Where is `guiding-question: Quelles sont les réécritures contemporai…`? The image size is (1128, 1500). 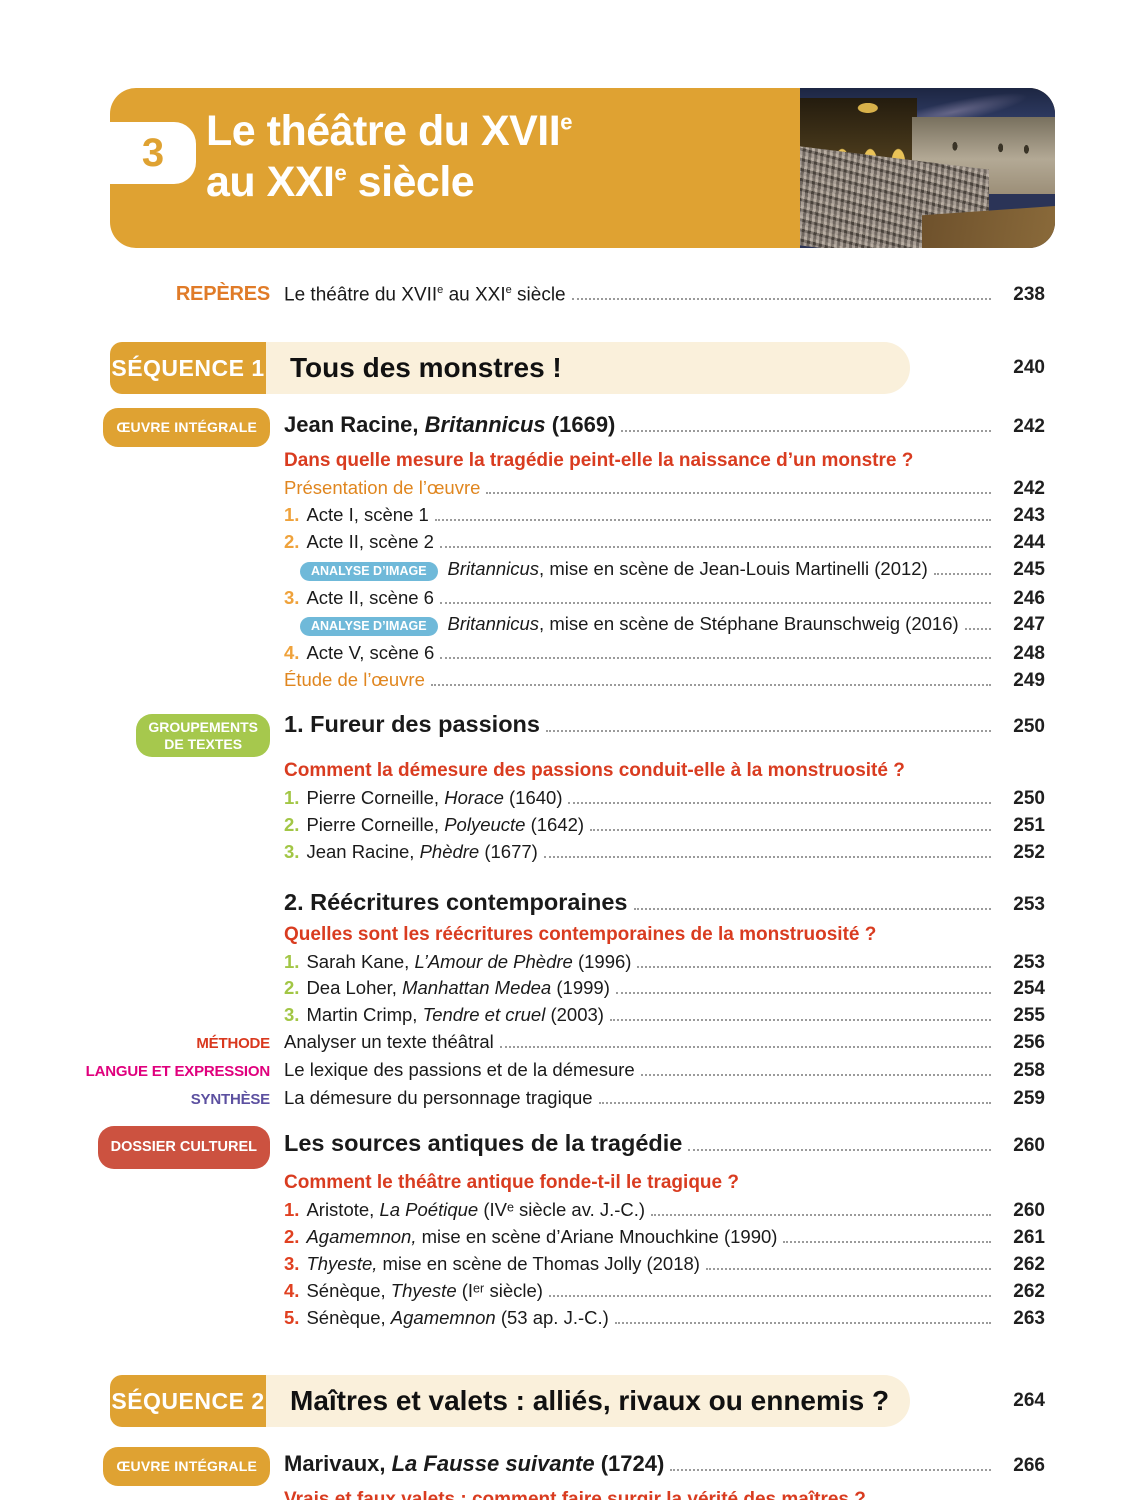
guiding-question: Quelles sont les réécritures contemporai… is located at coordinates (580, 934).